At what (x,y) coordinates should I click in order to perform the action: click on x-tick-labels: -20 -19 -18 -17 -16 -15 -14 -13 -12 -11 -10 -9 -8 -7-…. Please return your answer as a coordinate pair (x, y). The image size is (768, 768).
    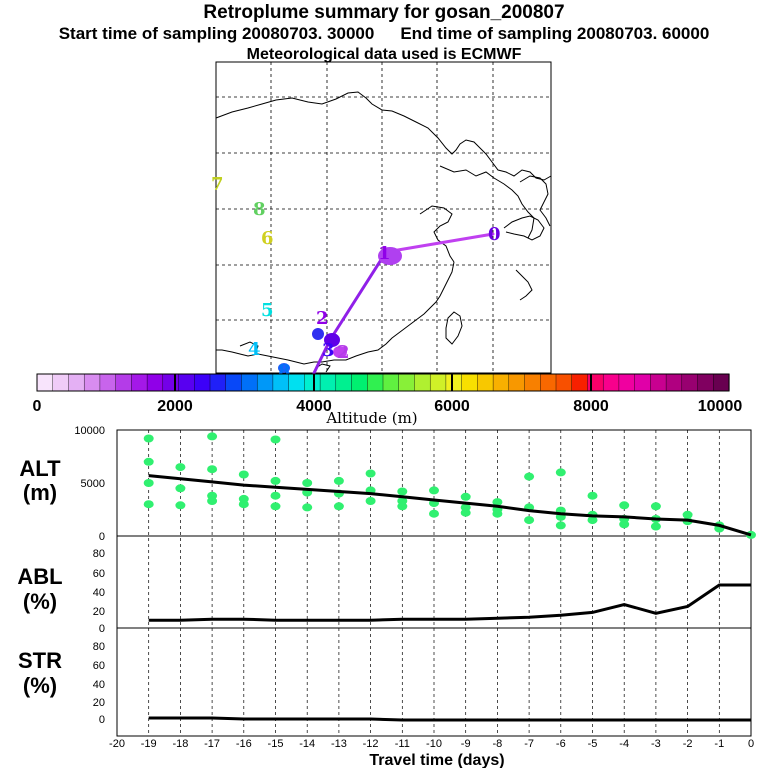
    Looking at the image, I should click on (431, 744).